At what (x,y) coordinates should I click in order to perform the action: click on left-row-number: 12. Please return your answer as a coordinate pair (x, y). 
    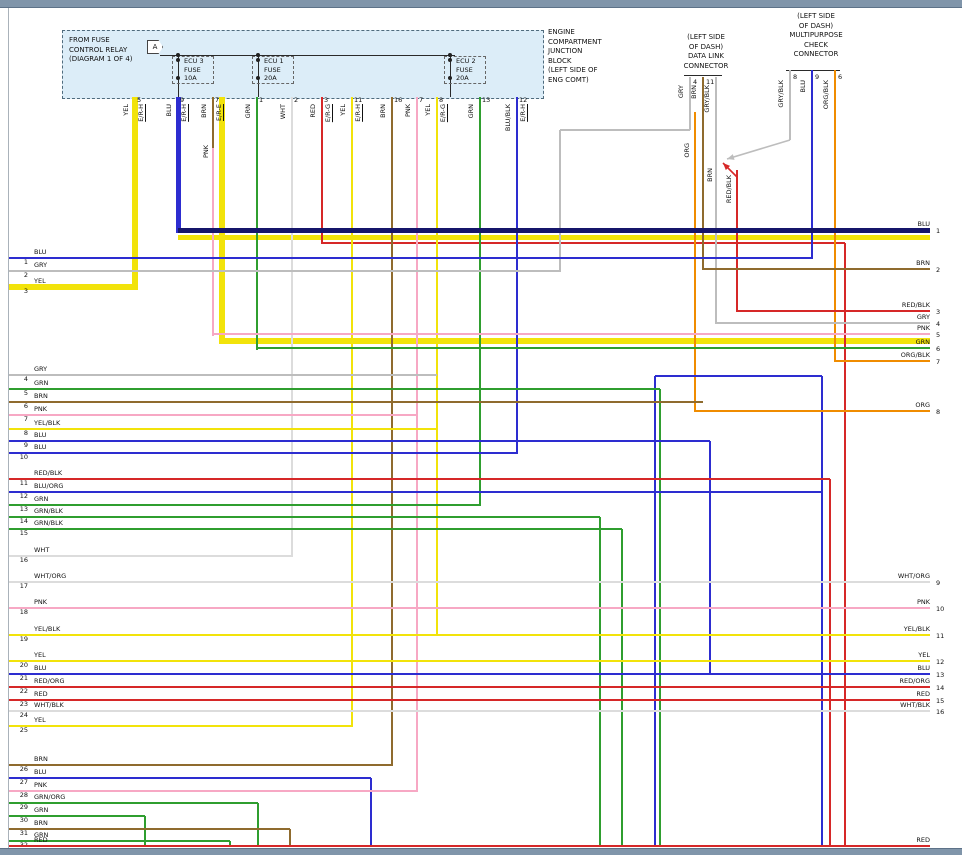
    Looking at the image, I should click on (23, 496).